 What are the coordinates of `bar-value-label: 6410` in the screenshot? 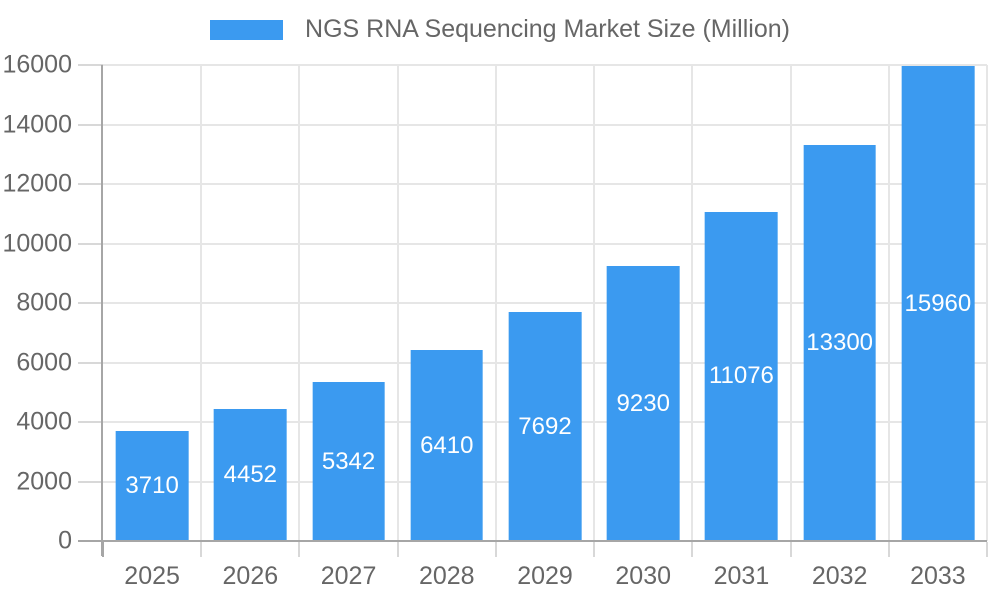 It's located at (447, 445).